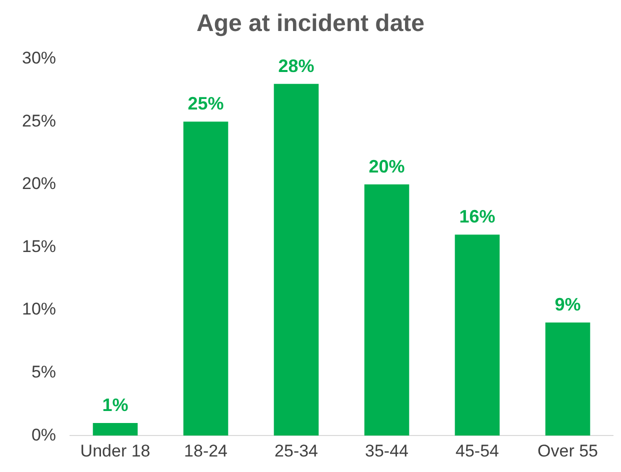 The width and height of the screenshot is (621, 472). I want to click on chart-title: Age at incident date, so click(310, 24).